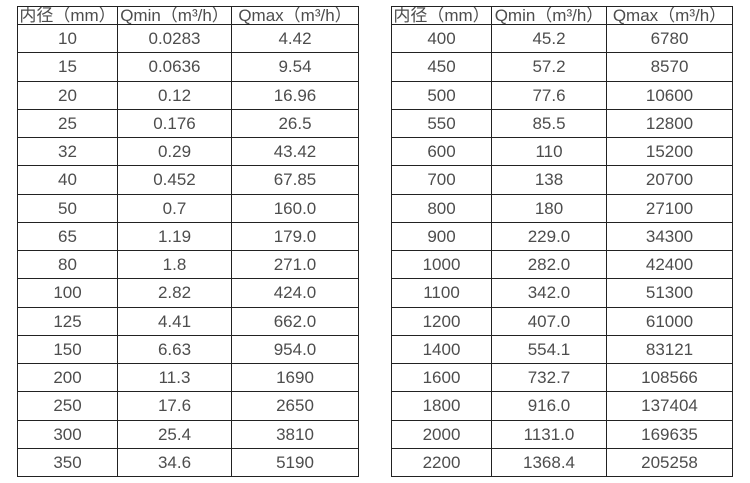 This screenshot has height=483, width=750. Describe the element at coordinates (549, 180) in the screenshot. I see `table-cell: 138` at that location.